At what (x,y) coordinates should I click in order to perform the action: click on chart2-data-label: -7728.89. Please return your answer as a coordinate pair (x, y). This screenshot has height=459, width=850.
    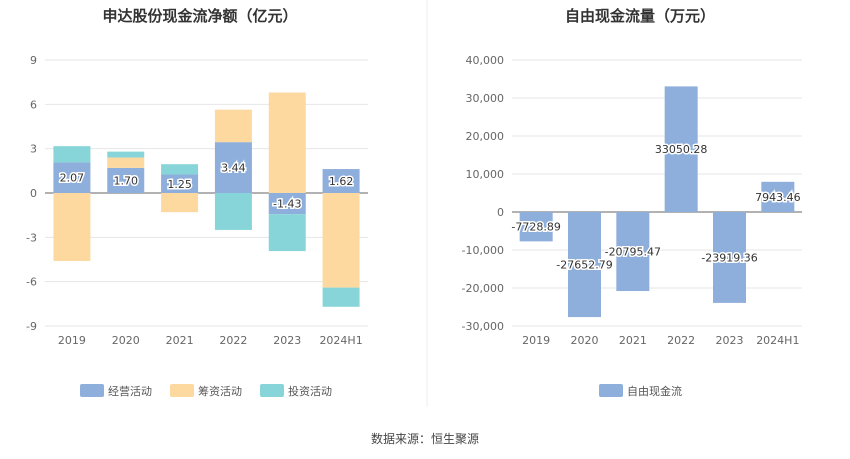
    Looking at the image, I should click on (535, 227).